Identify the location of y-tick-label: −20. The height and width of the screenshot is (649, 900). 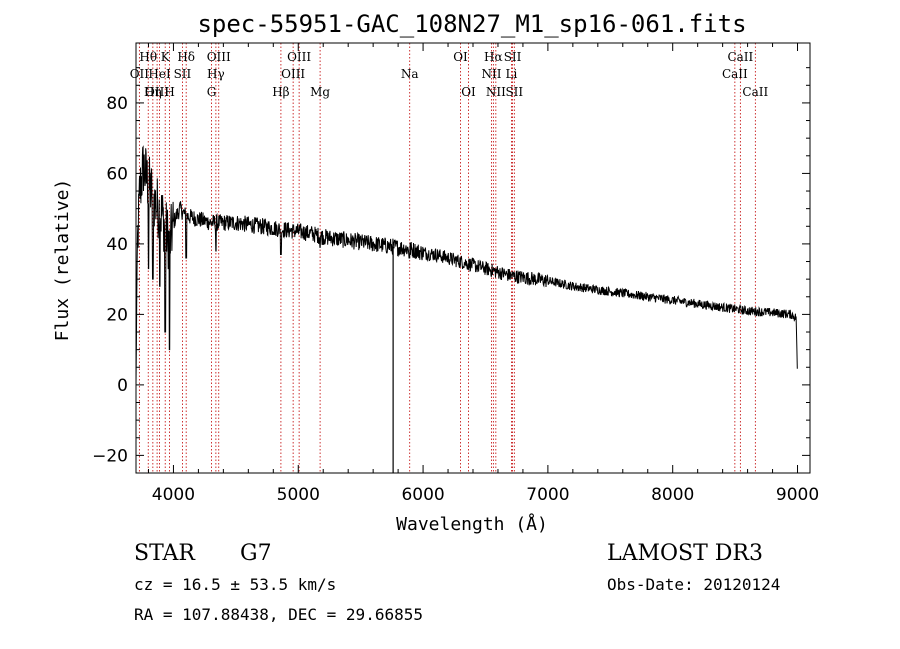
(110, 456).